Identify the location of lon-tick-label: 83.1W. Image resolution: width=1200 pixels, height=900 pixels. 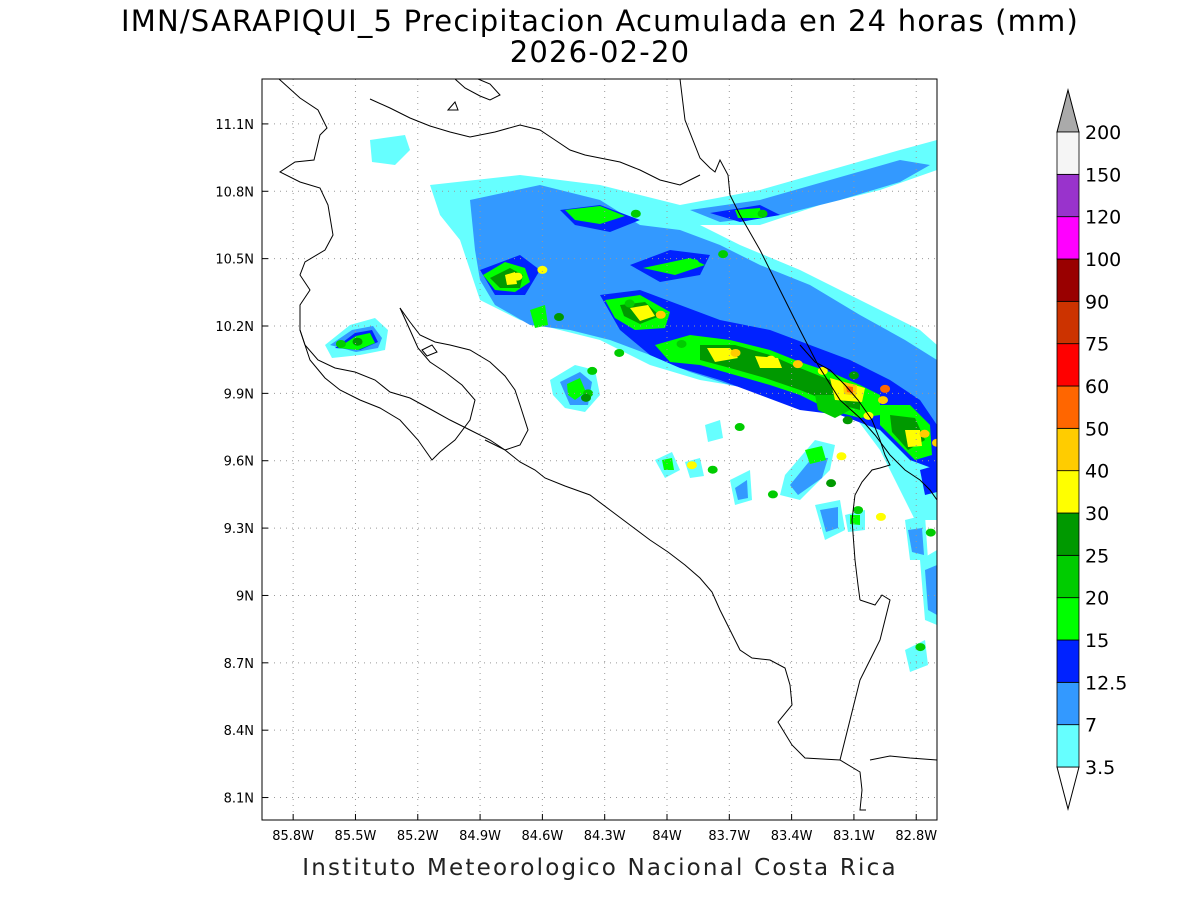
(854, 836).